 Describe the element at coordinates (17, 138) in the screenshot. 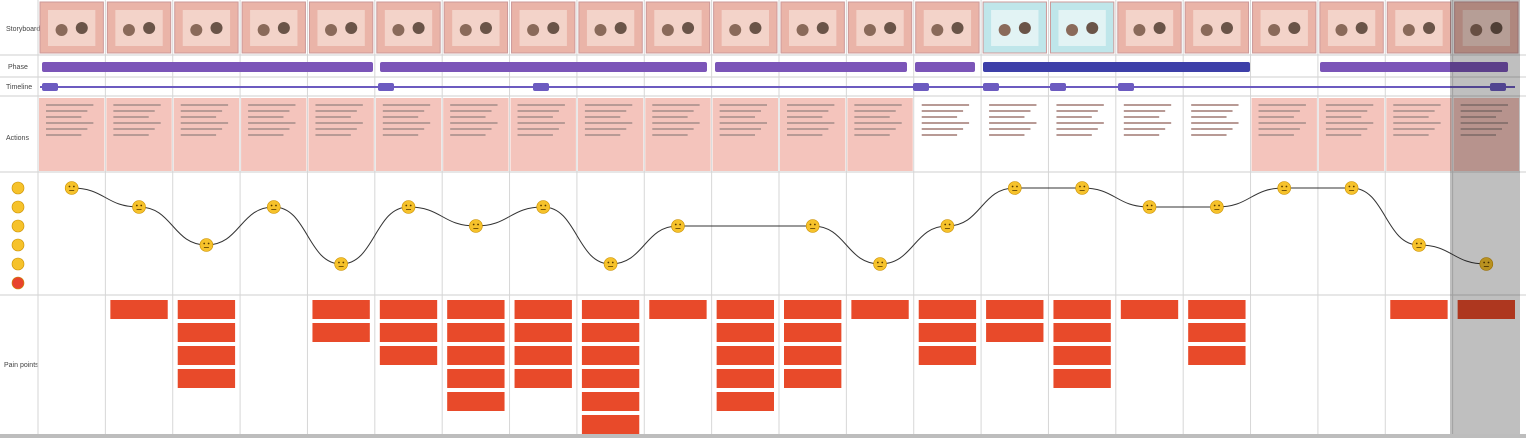

I see `row-label: Actions` at that location.